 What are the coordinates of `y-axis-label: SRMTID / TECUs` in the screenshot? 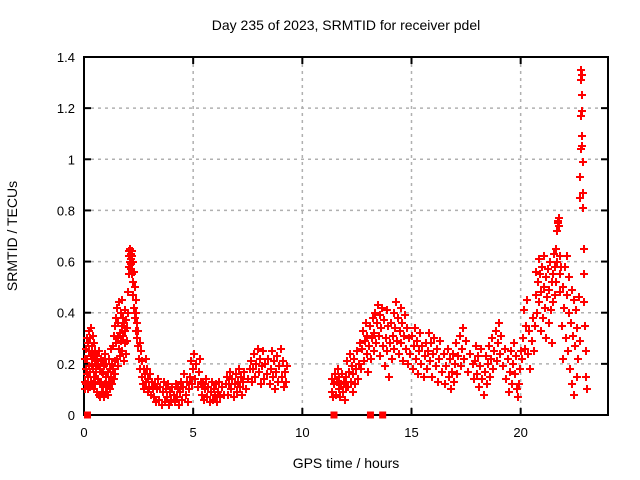 It's located at (12, 236).